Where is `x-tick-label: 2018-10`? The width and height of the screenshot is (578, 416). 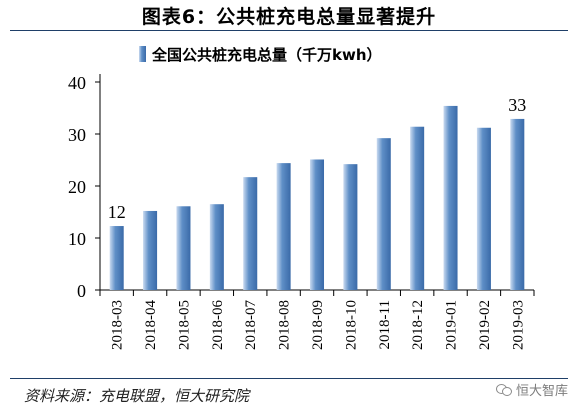 x-tick-label: 2018-10 is located at coordinates (351, 325).